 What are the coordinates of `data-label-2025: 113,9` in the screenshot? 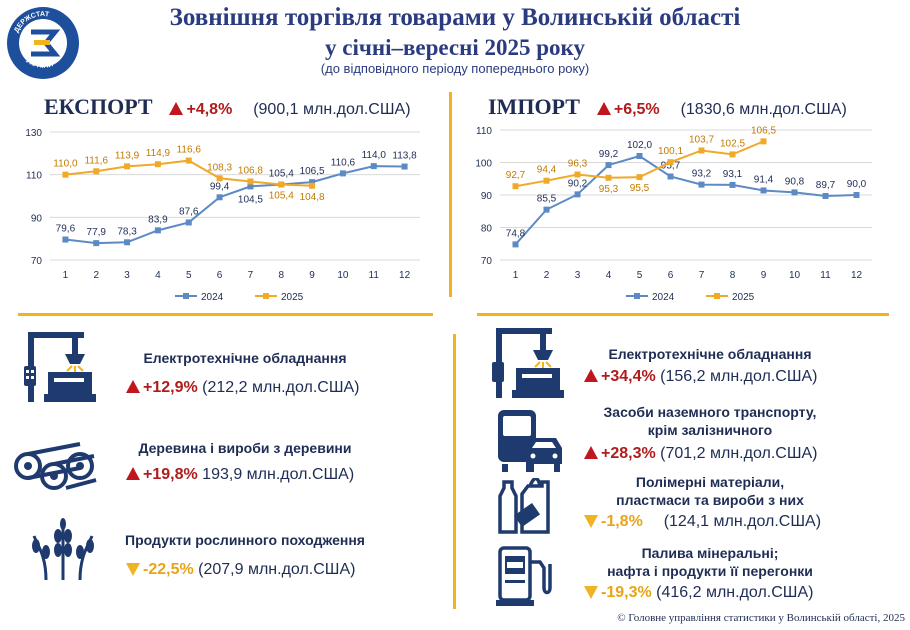 It's located at (127, 155).